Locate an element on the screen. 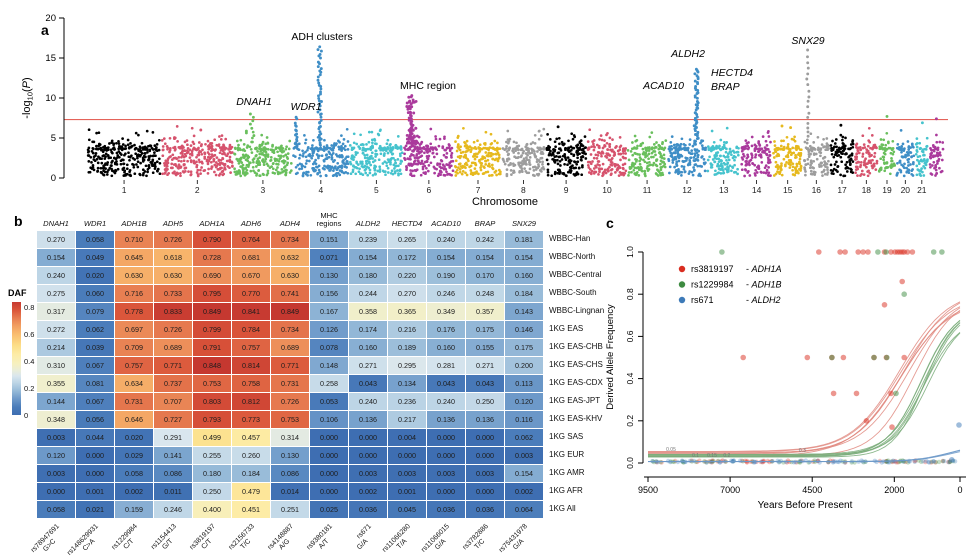 The height and width of the screenshot is (556, 979). heatmap-cell: 0.731 is located at coordinates (290, 383).